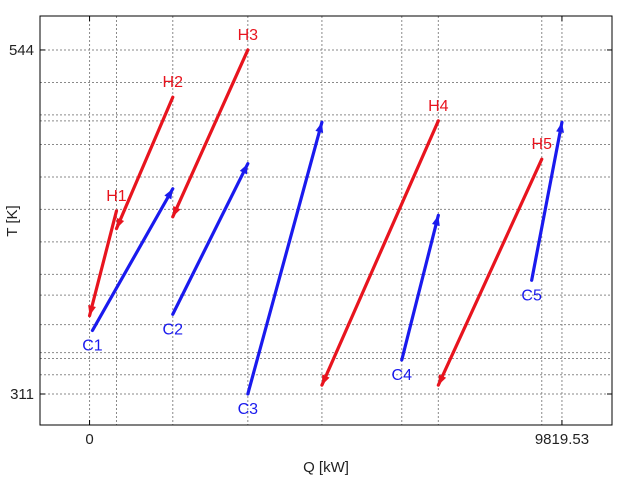  Describe the element at coordinates (402, 375) in the screenshot. I see `stream-label: C4` at that location.